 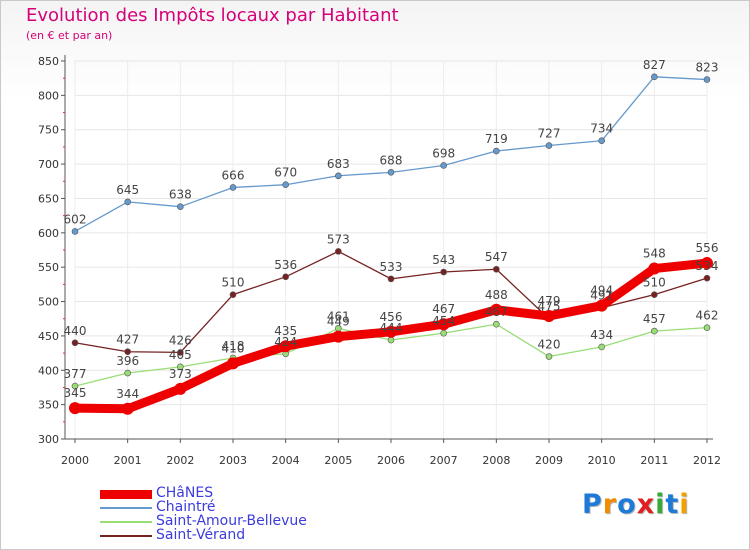 What do you see at coordinates (230, 493) in the screenshot?
I see `legend-item: CHâNES` at bounding box center [230, 493].